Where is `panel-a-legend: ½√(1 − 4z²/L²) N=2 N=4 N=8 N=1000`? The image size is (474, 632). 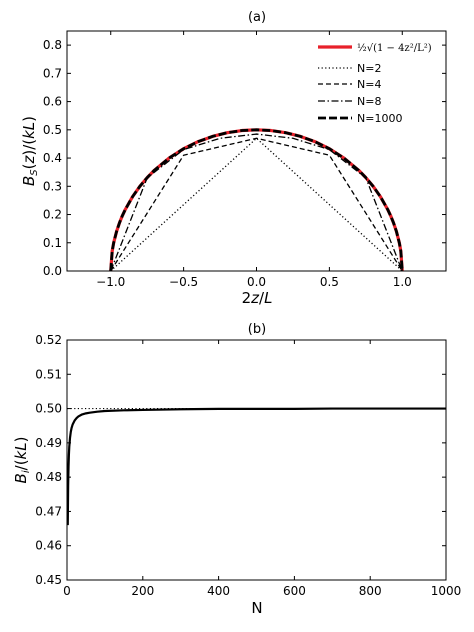
panel-a-legend: ½√(1 − 4z²/L²) N=2 N=4 N=8 N=1000 is located at coordinates (375, 84).